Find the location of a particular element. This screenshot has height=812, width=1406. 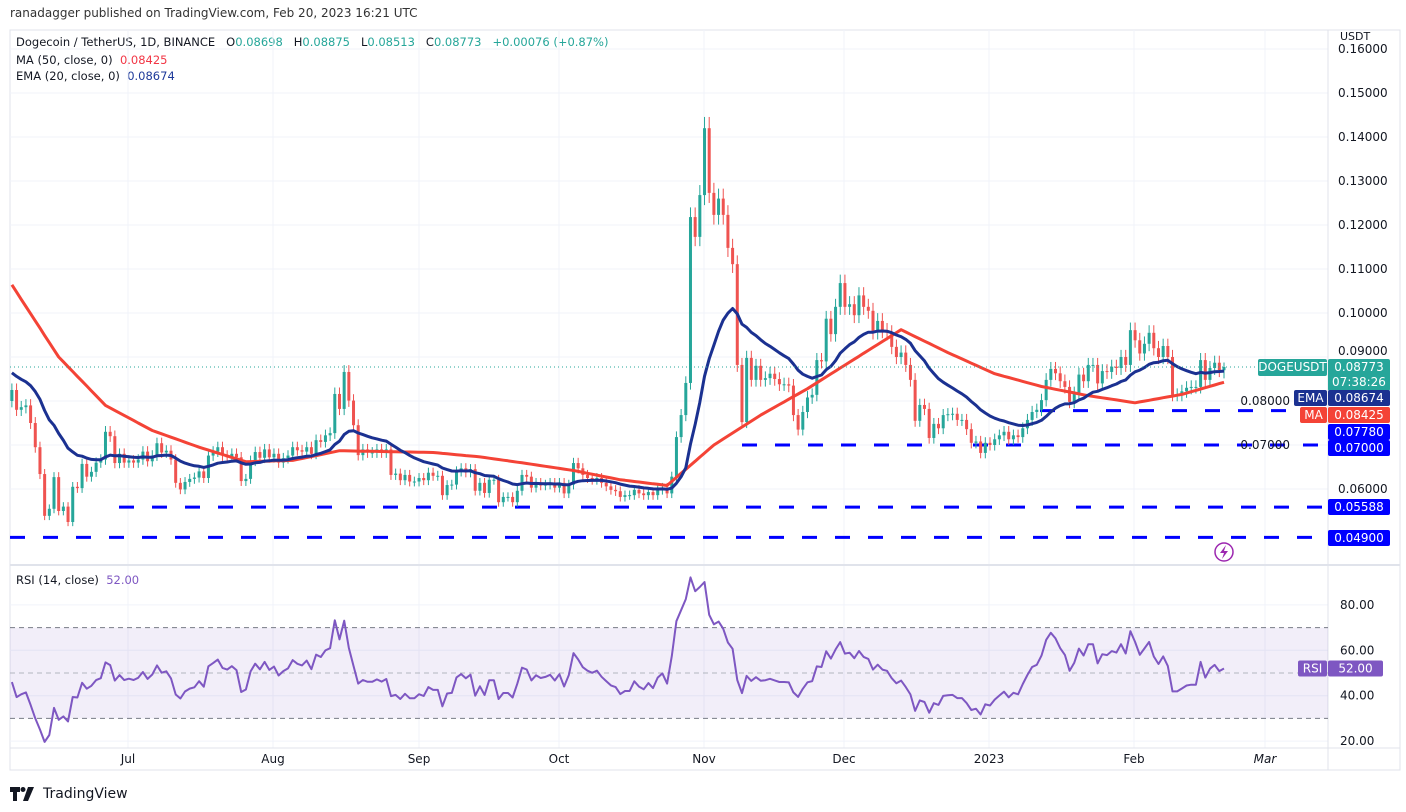

price-axis-tick: 0.08000 is located at coordinates (1265, 401).